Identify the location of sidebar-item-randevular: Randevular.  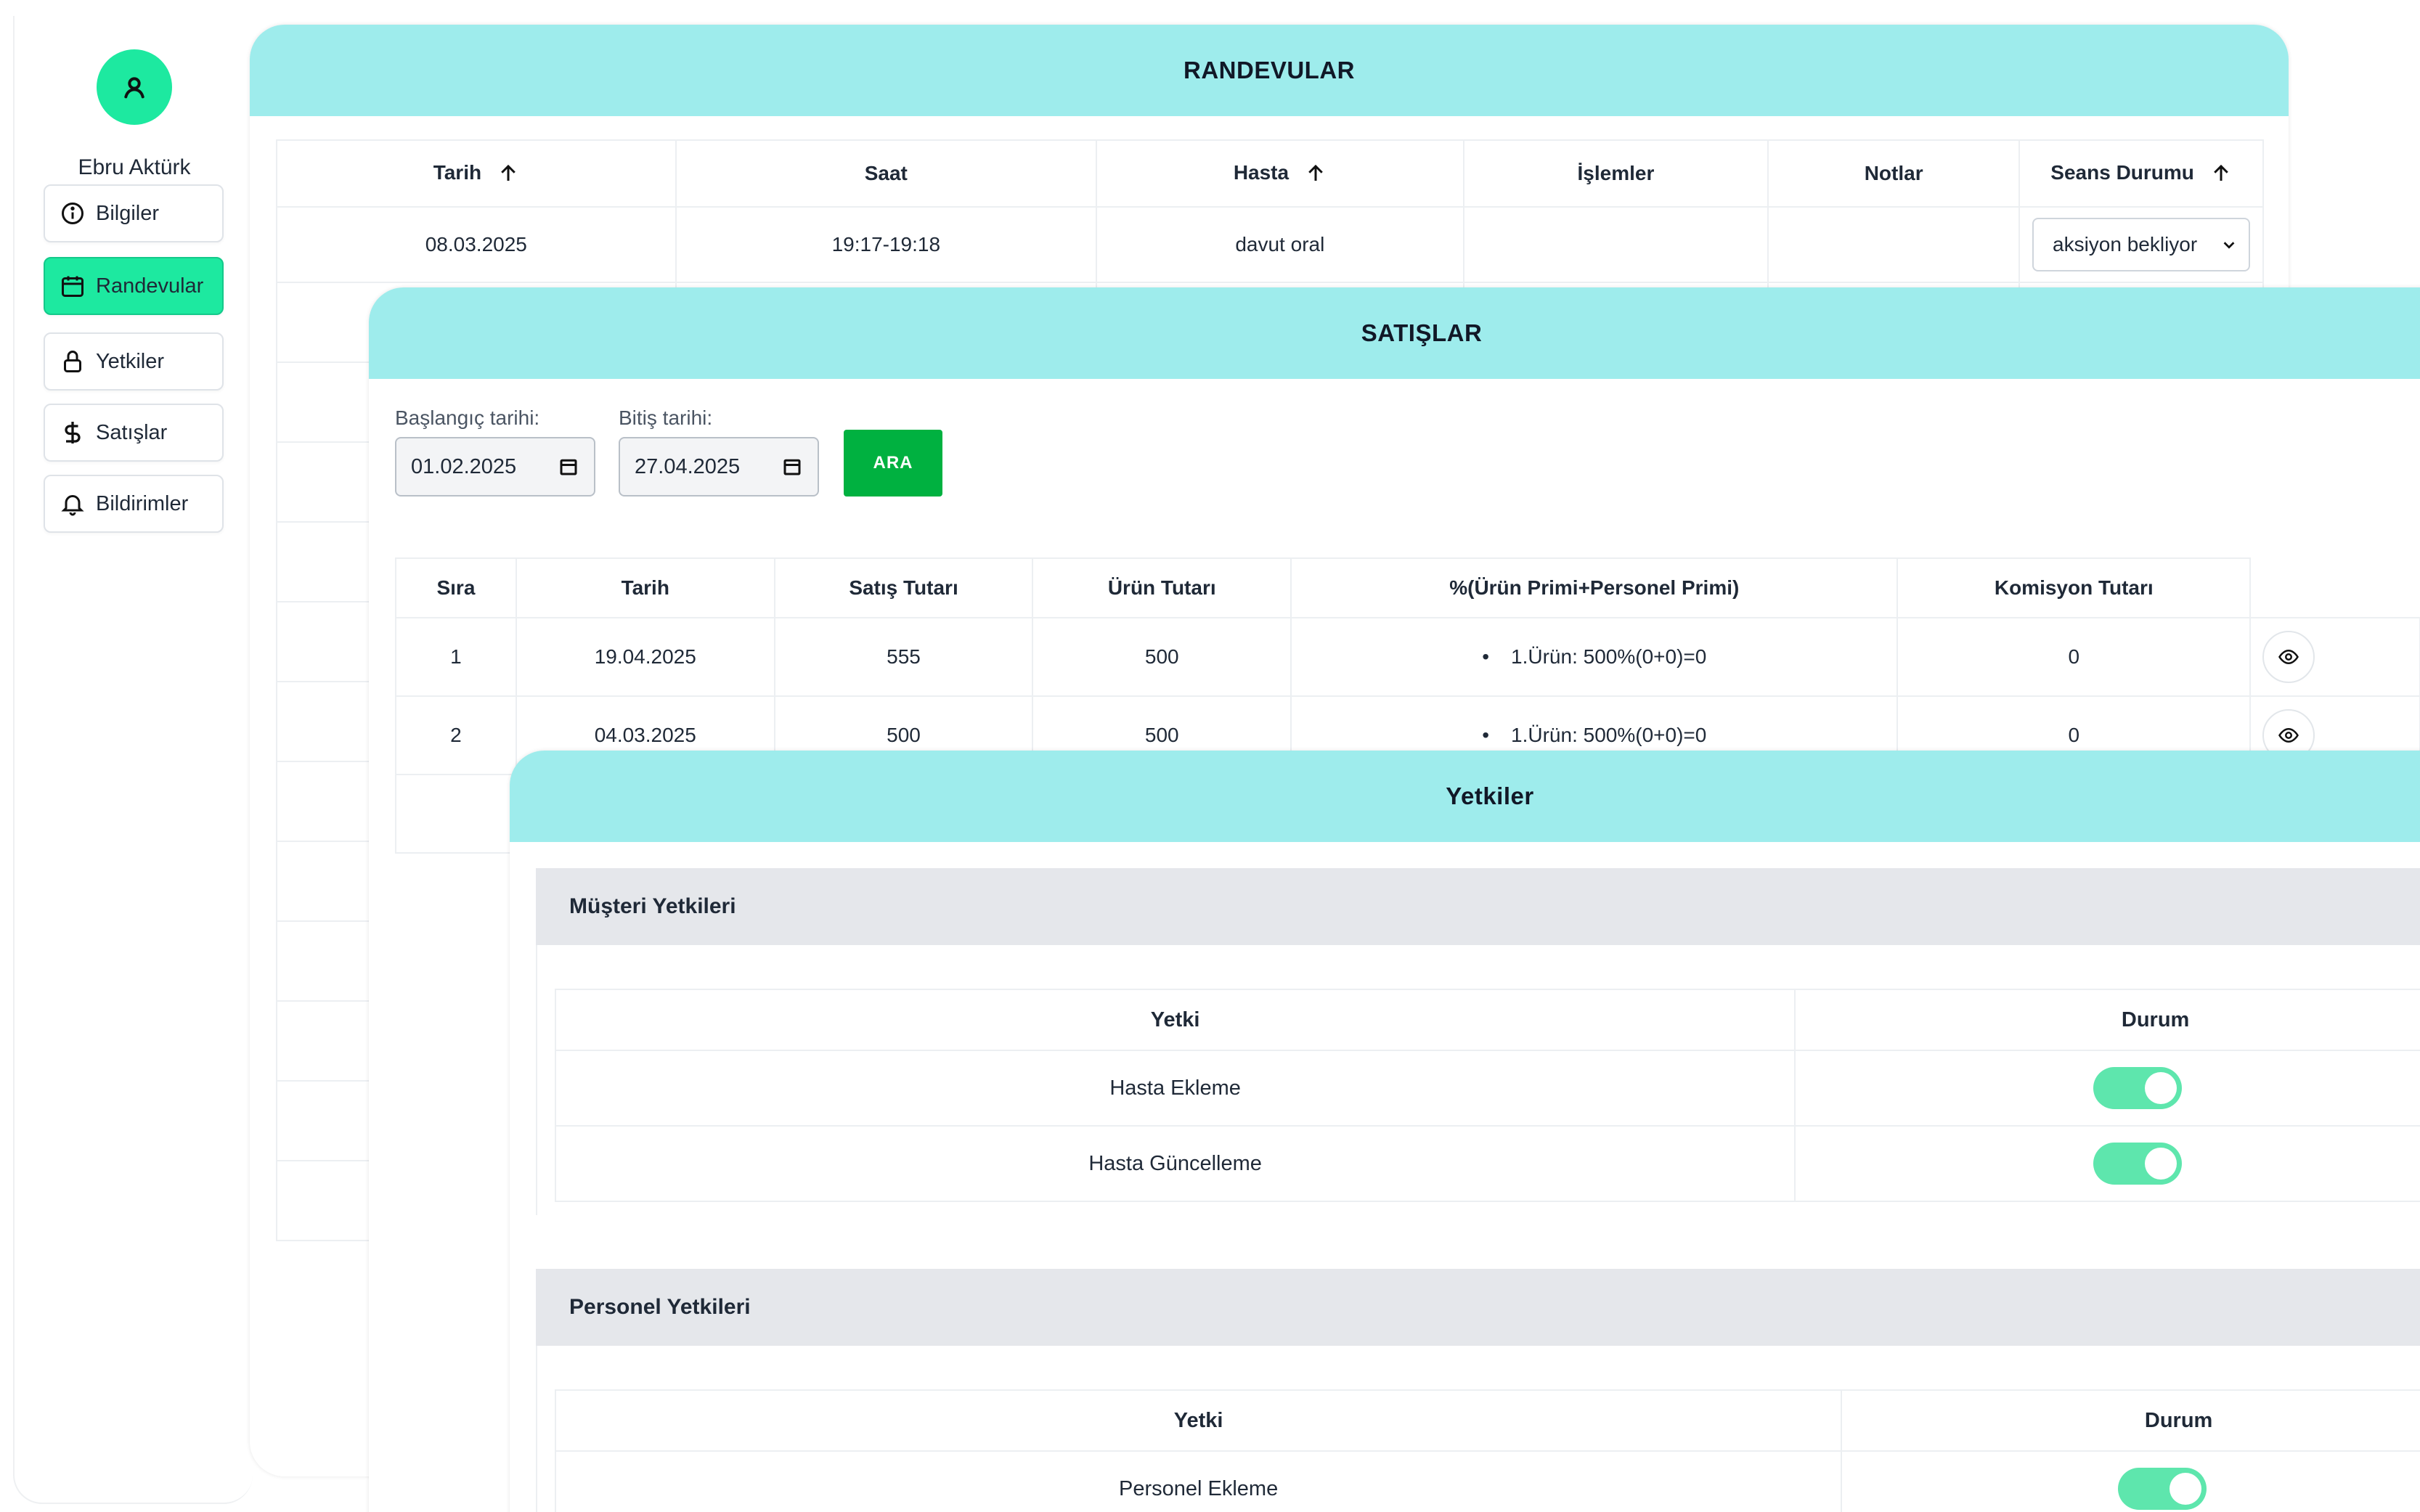
(134, 286).